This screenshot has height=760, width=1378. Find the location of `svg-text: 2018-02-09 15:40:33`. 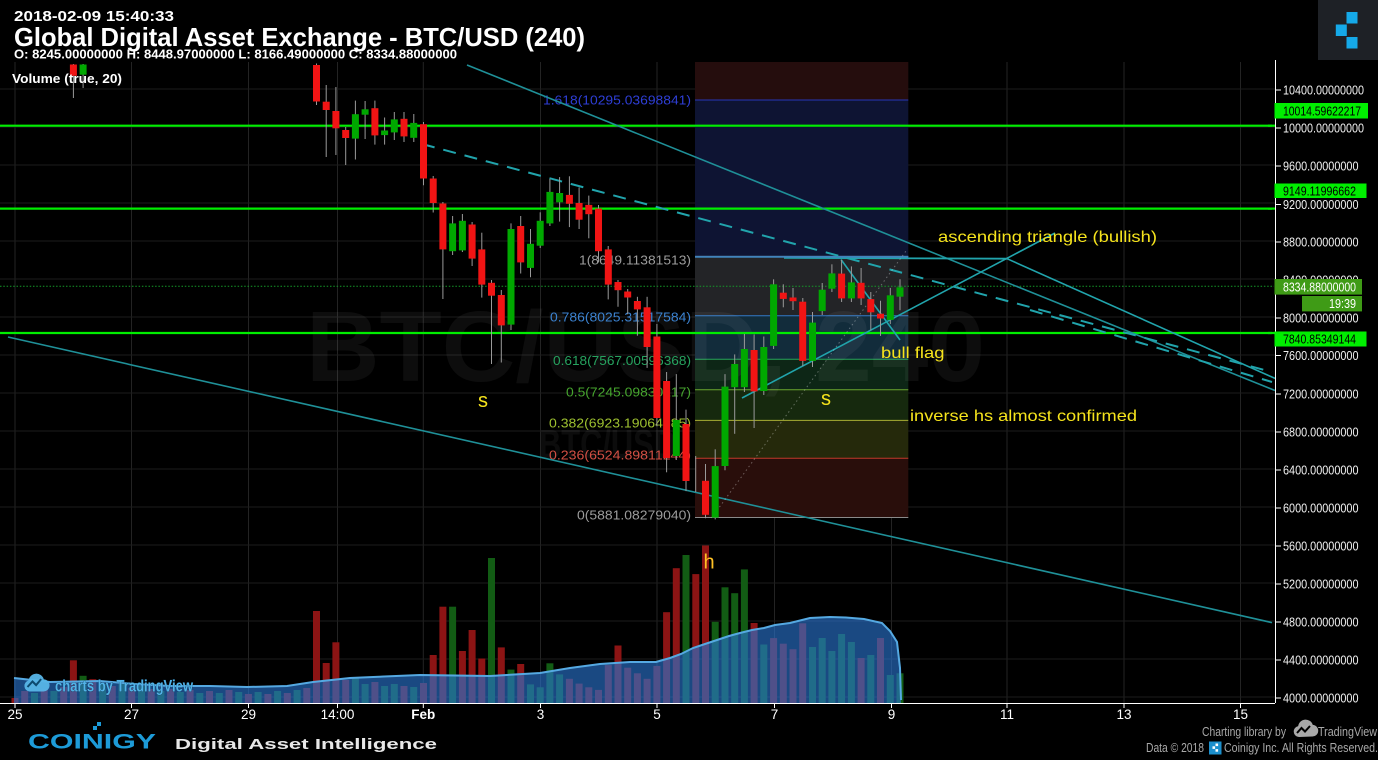

svg-text: 2018-02-09 15:40:33 is located at coordinates (94, 16).